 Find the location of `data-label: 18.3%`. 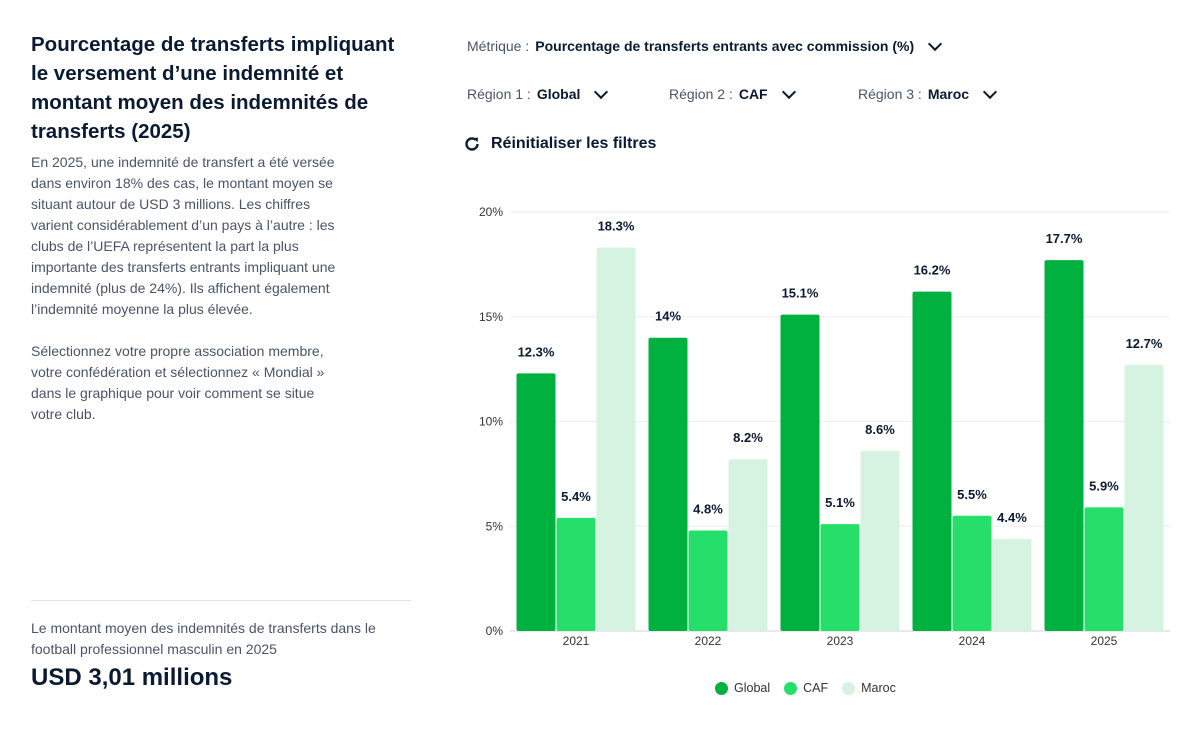

data-label: 18.3% is located at coordinates (616, 226).